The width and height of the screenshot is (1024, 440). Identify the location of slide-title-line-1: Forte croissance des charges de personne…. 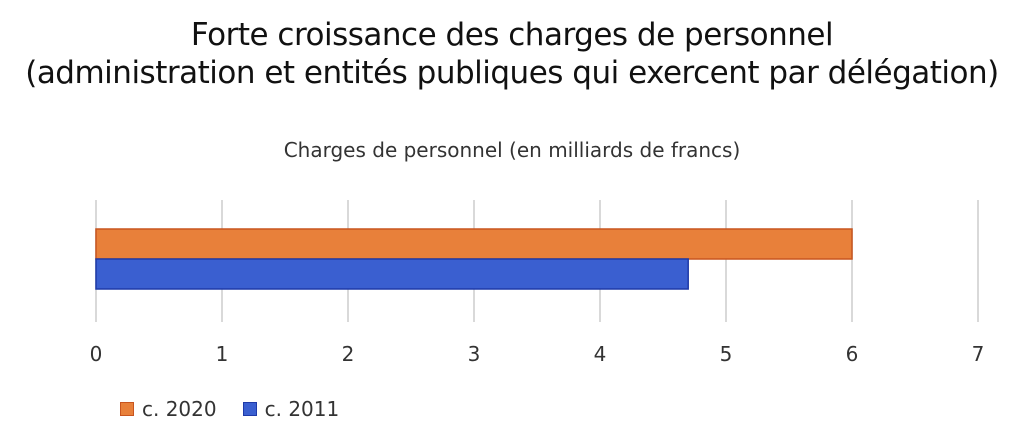
(512, 35).